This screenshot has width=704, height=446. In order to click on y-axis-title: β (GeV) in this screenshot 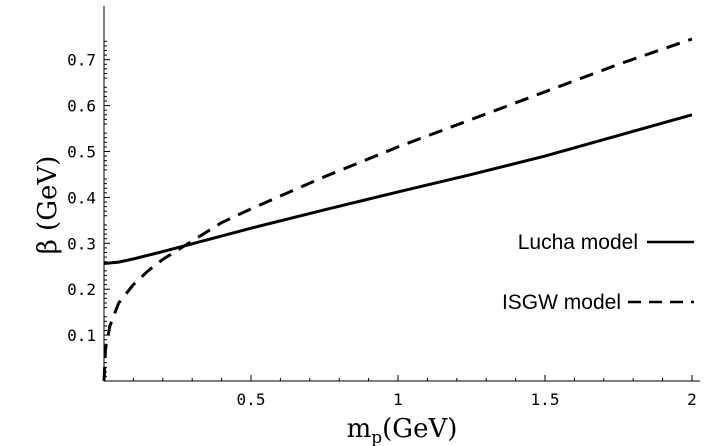, I will do `click(48, 205)`.